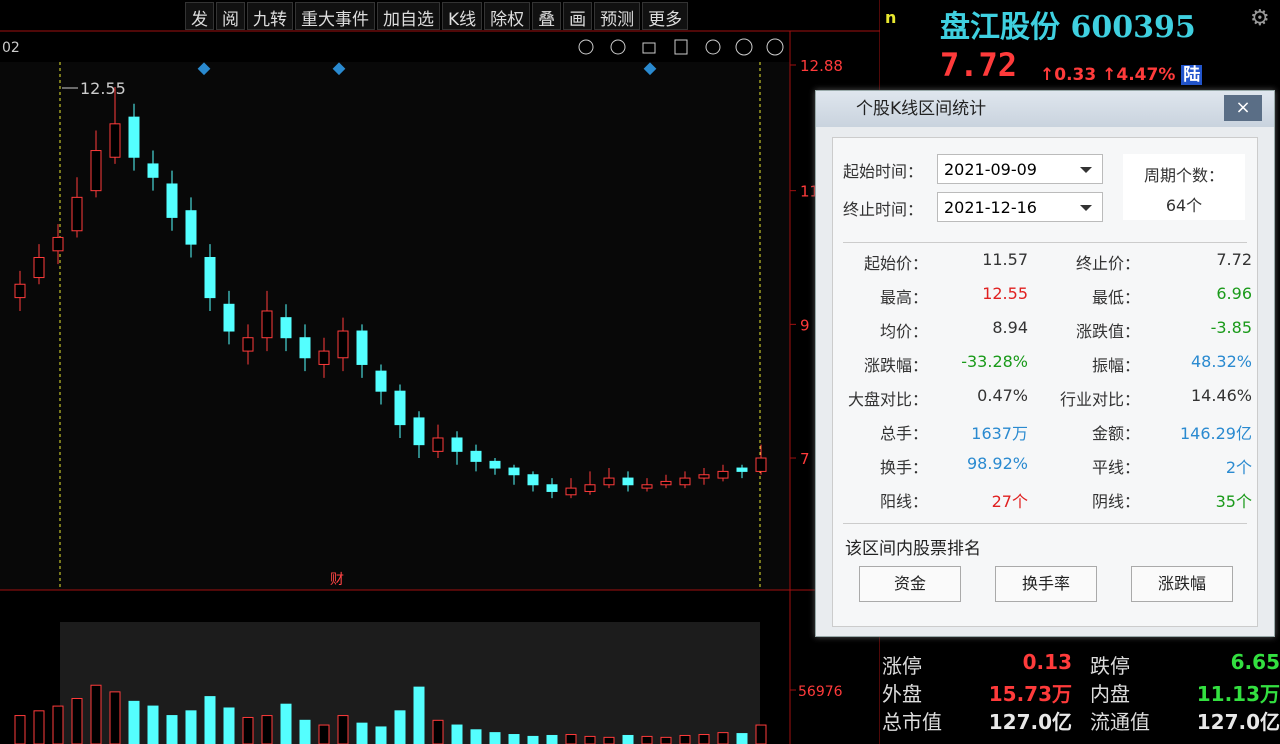  Describe the element at coordinates (1115, 365) in the screenshot. I see `stat-label: 振幅：` at that location.